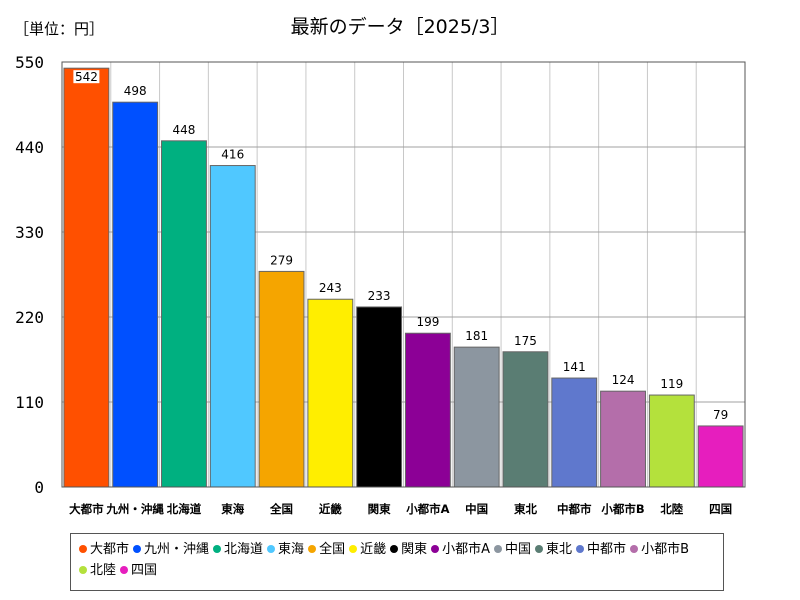 Image resolution: width=800 pixels, height=600 pixels. What do you see at coordinates (103, 570) in the screenshot?
I see `legend-label: 北陸` at bounding box center [103, 570].